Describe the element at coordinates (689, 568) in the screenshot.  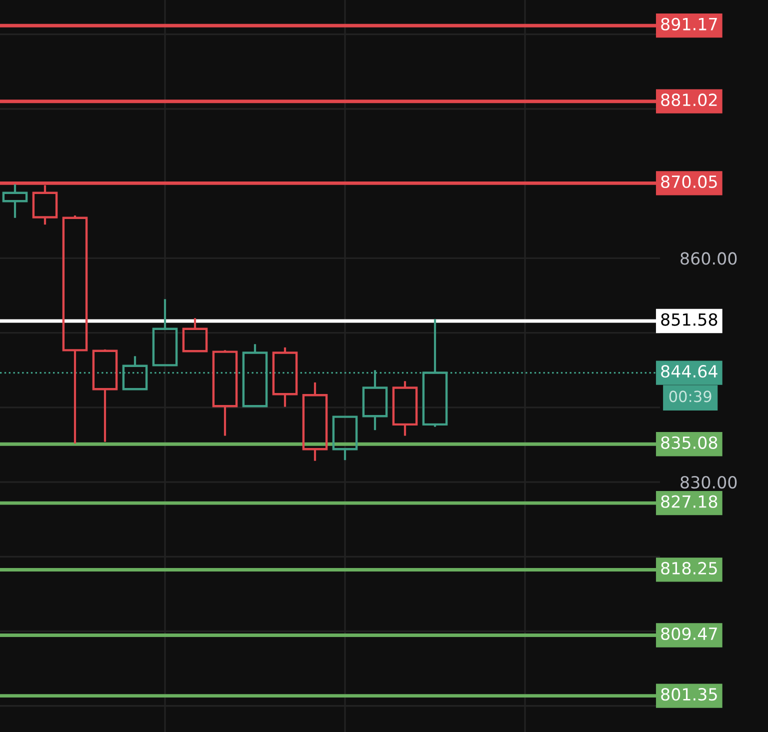
I see `ref-line-label: 818.25` at that location.